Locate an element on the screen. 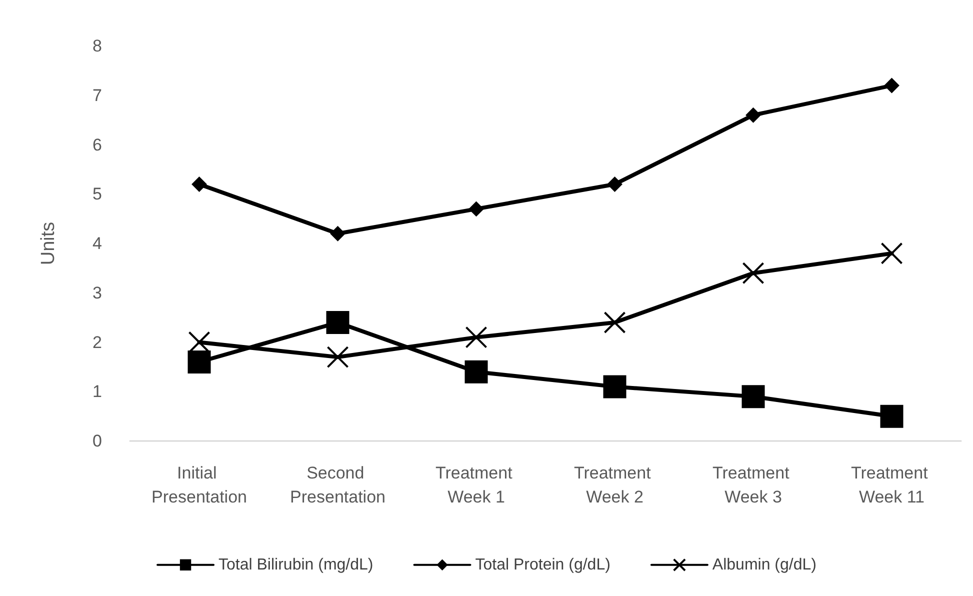 This screenshot has width=973, height=596. x-tick-label: Treatment Week 1 is located at coordinates (476, 485).